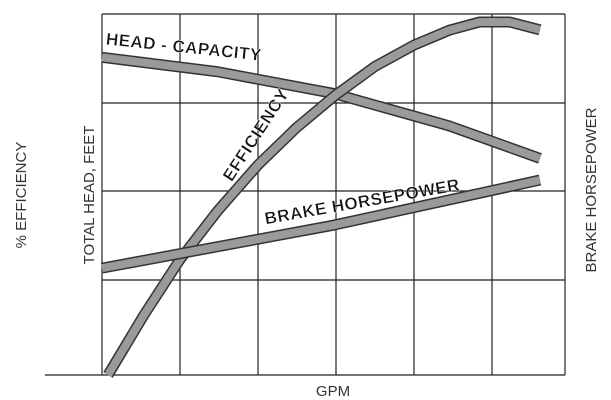  I want to click on x-axis-label: GPM, so click(333, 391).